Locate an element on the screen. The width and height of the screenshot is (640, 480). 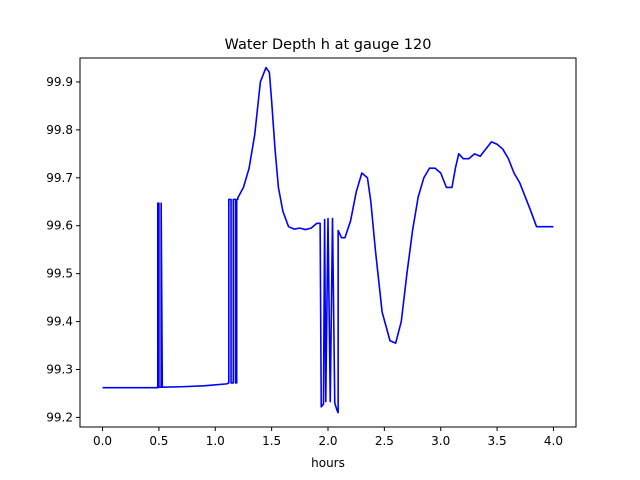
y-tick-label: 99.7 is located at coordinates (59, 178).